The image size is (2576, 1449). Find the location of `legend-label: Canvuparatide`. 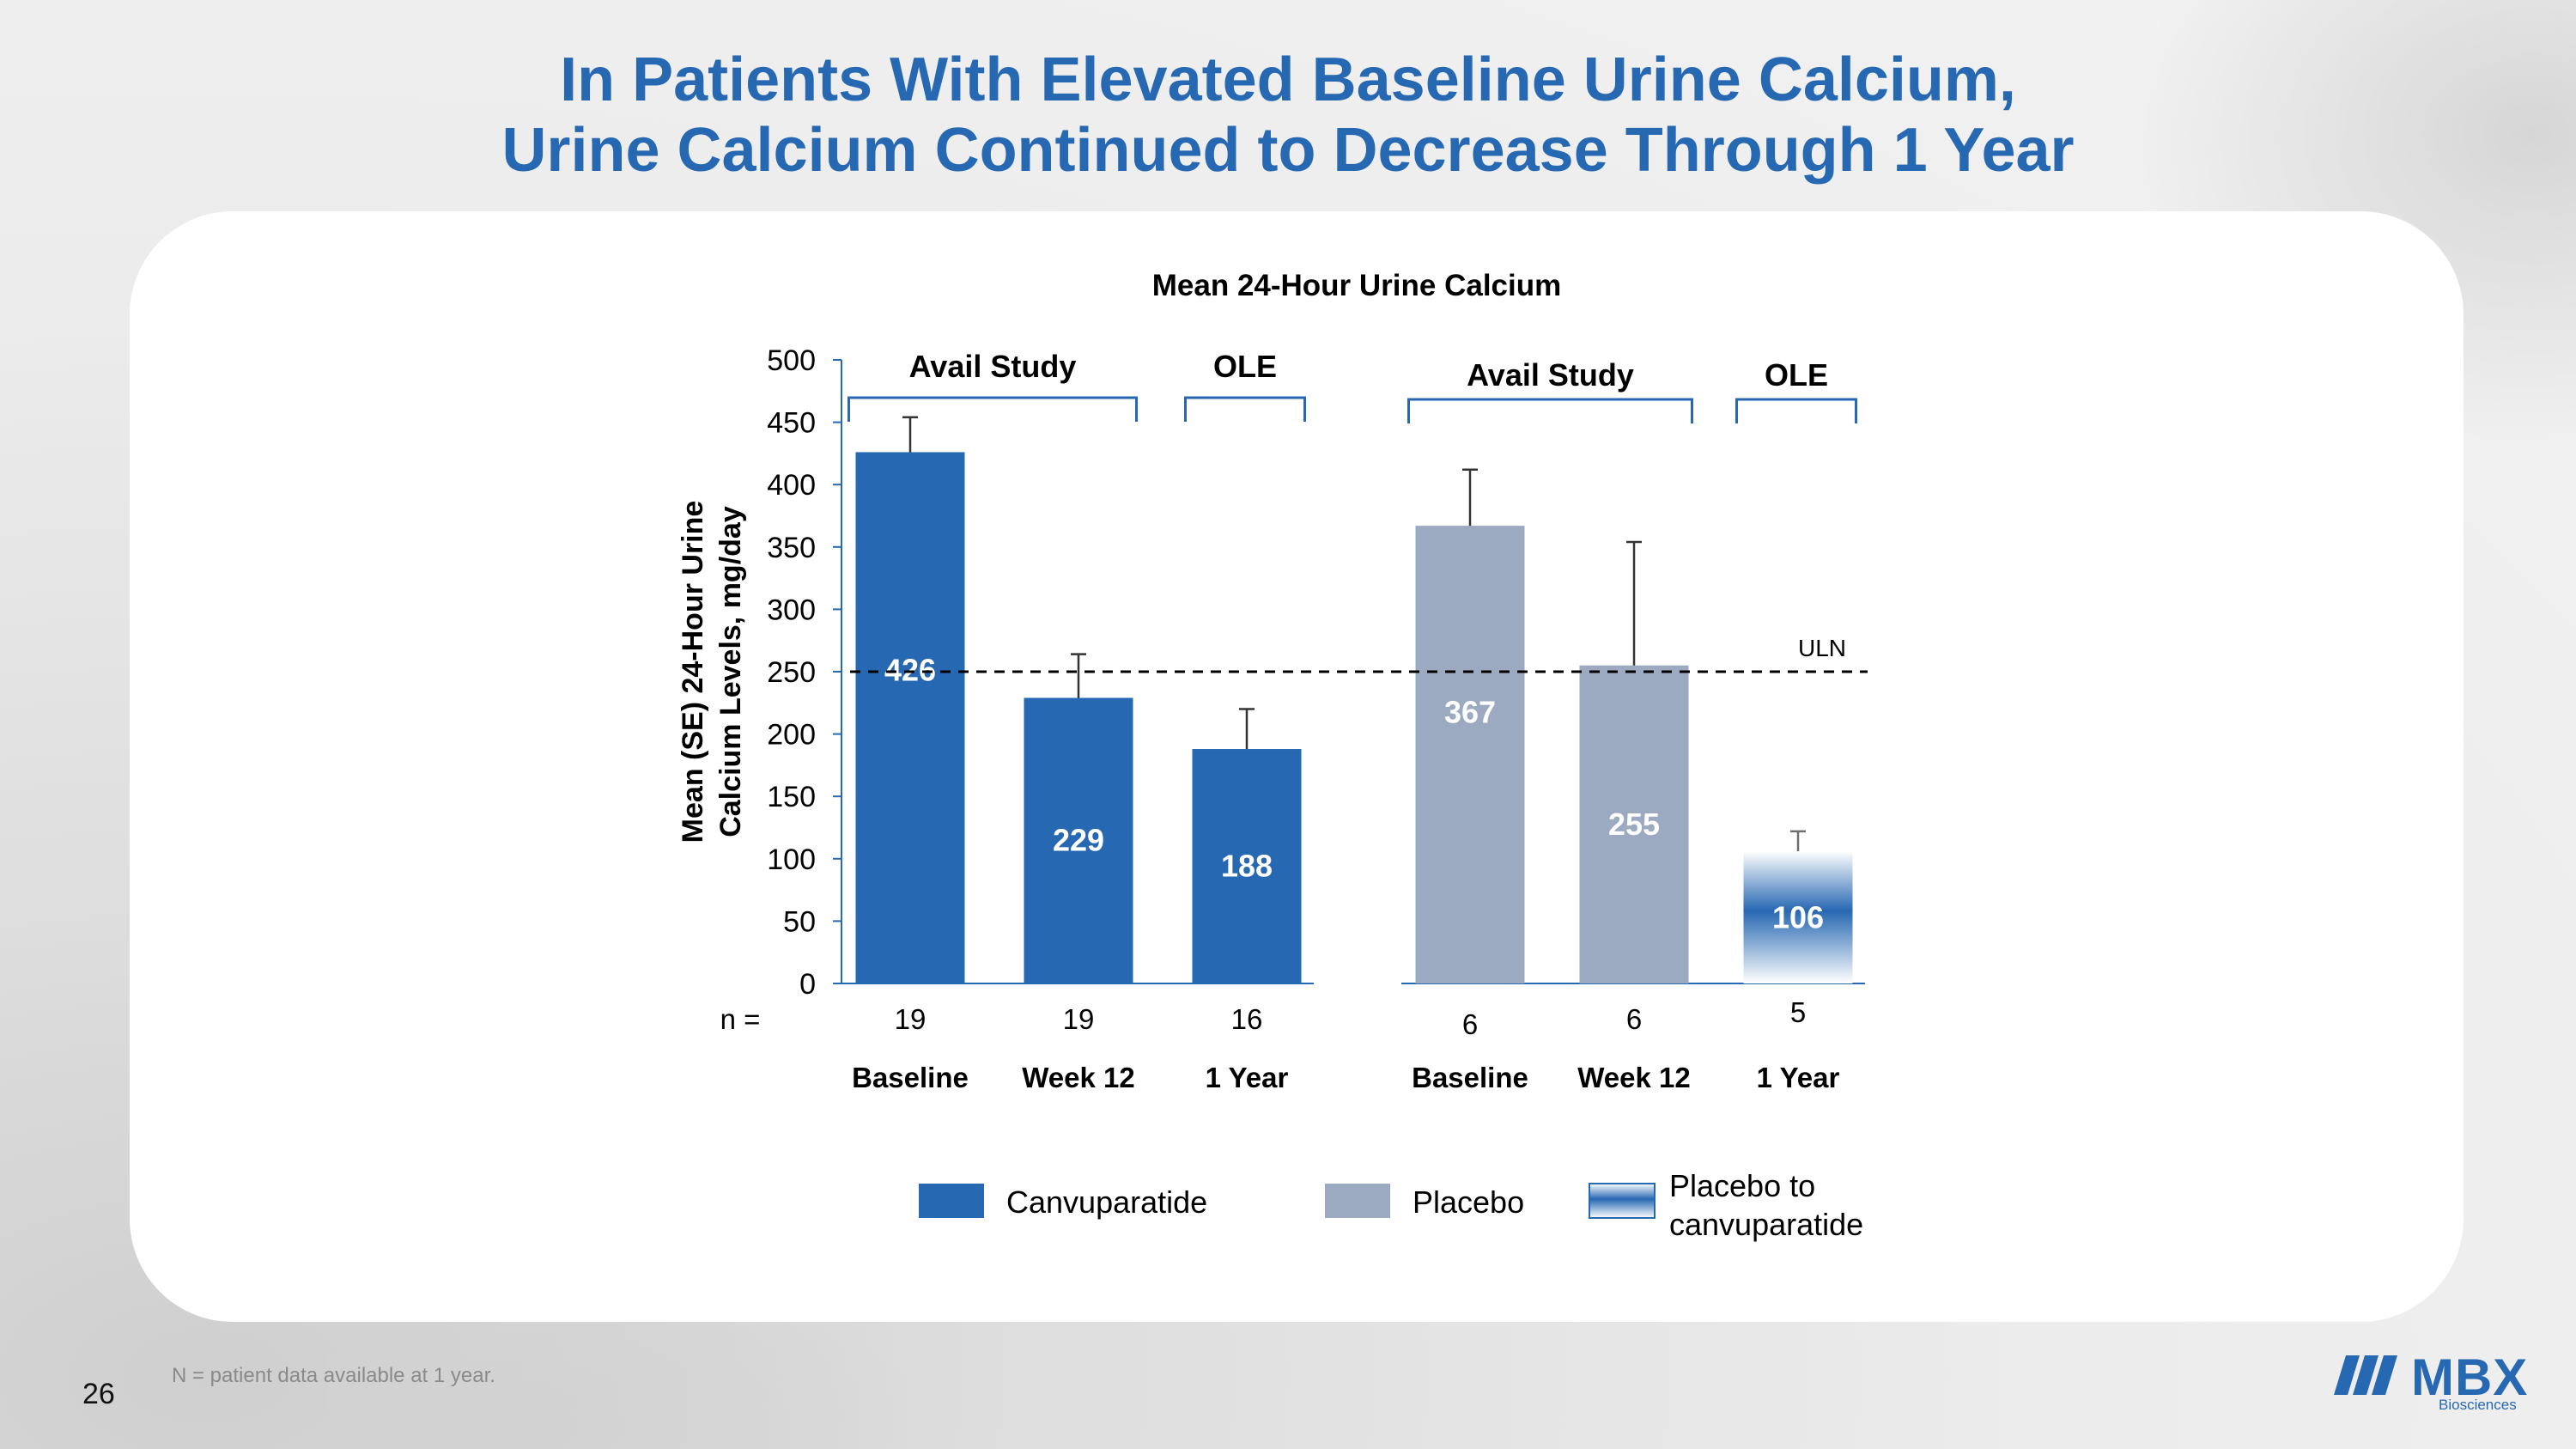

legend-label: Canvuparatide is located at coordinates (1107, 1202).